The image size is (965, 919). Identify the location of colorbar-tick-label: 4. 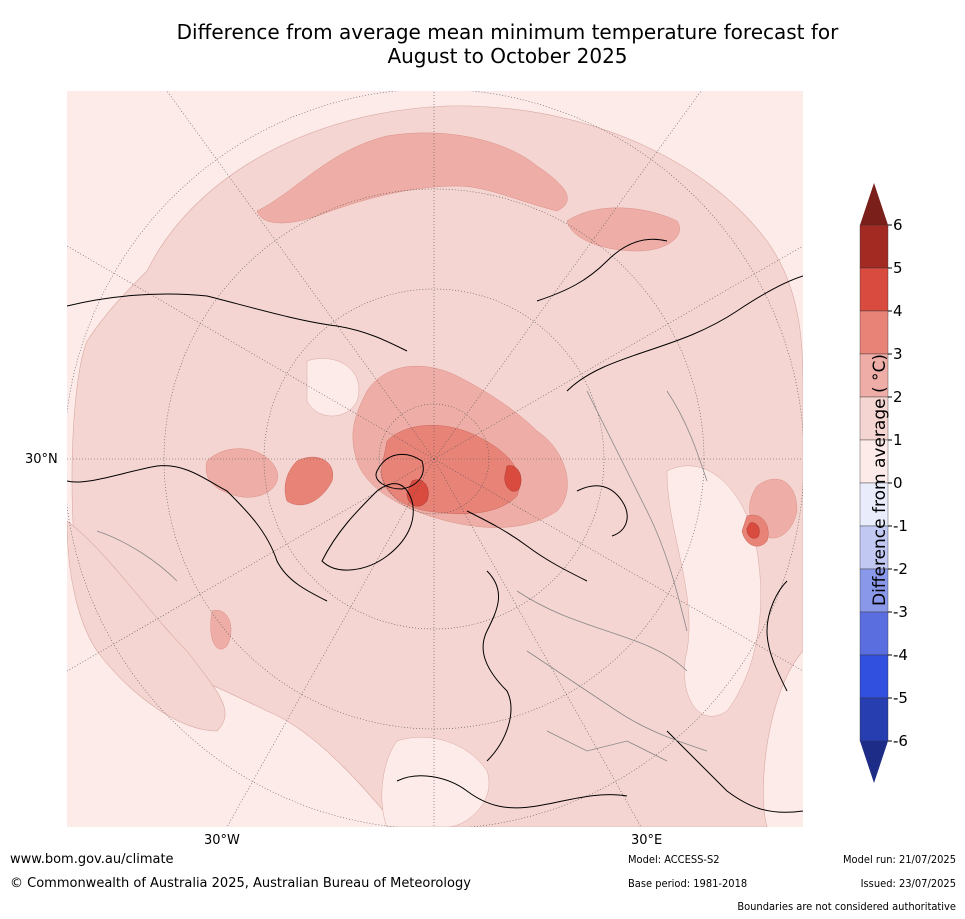
(898, 311).